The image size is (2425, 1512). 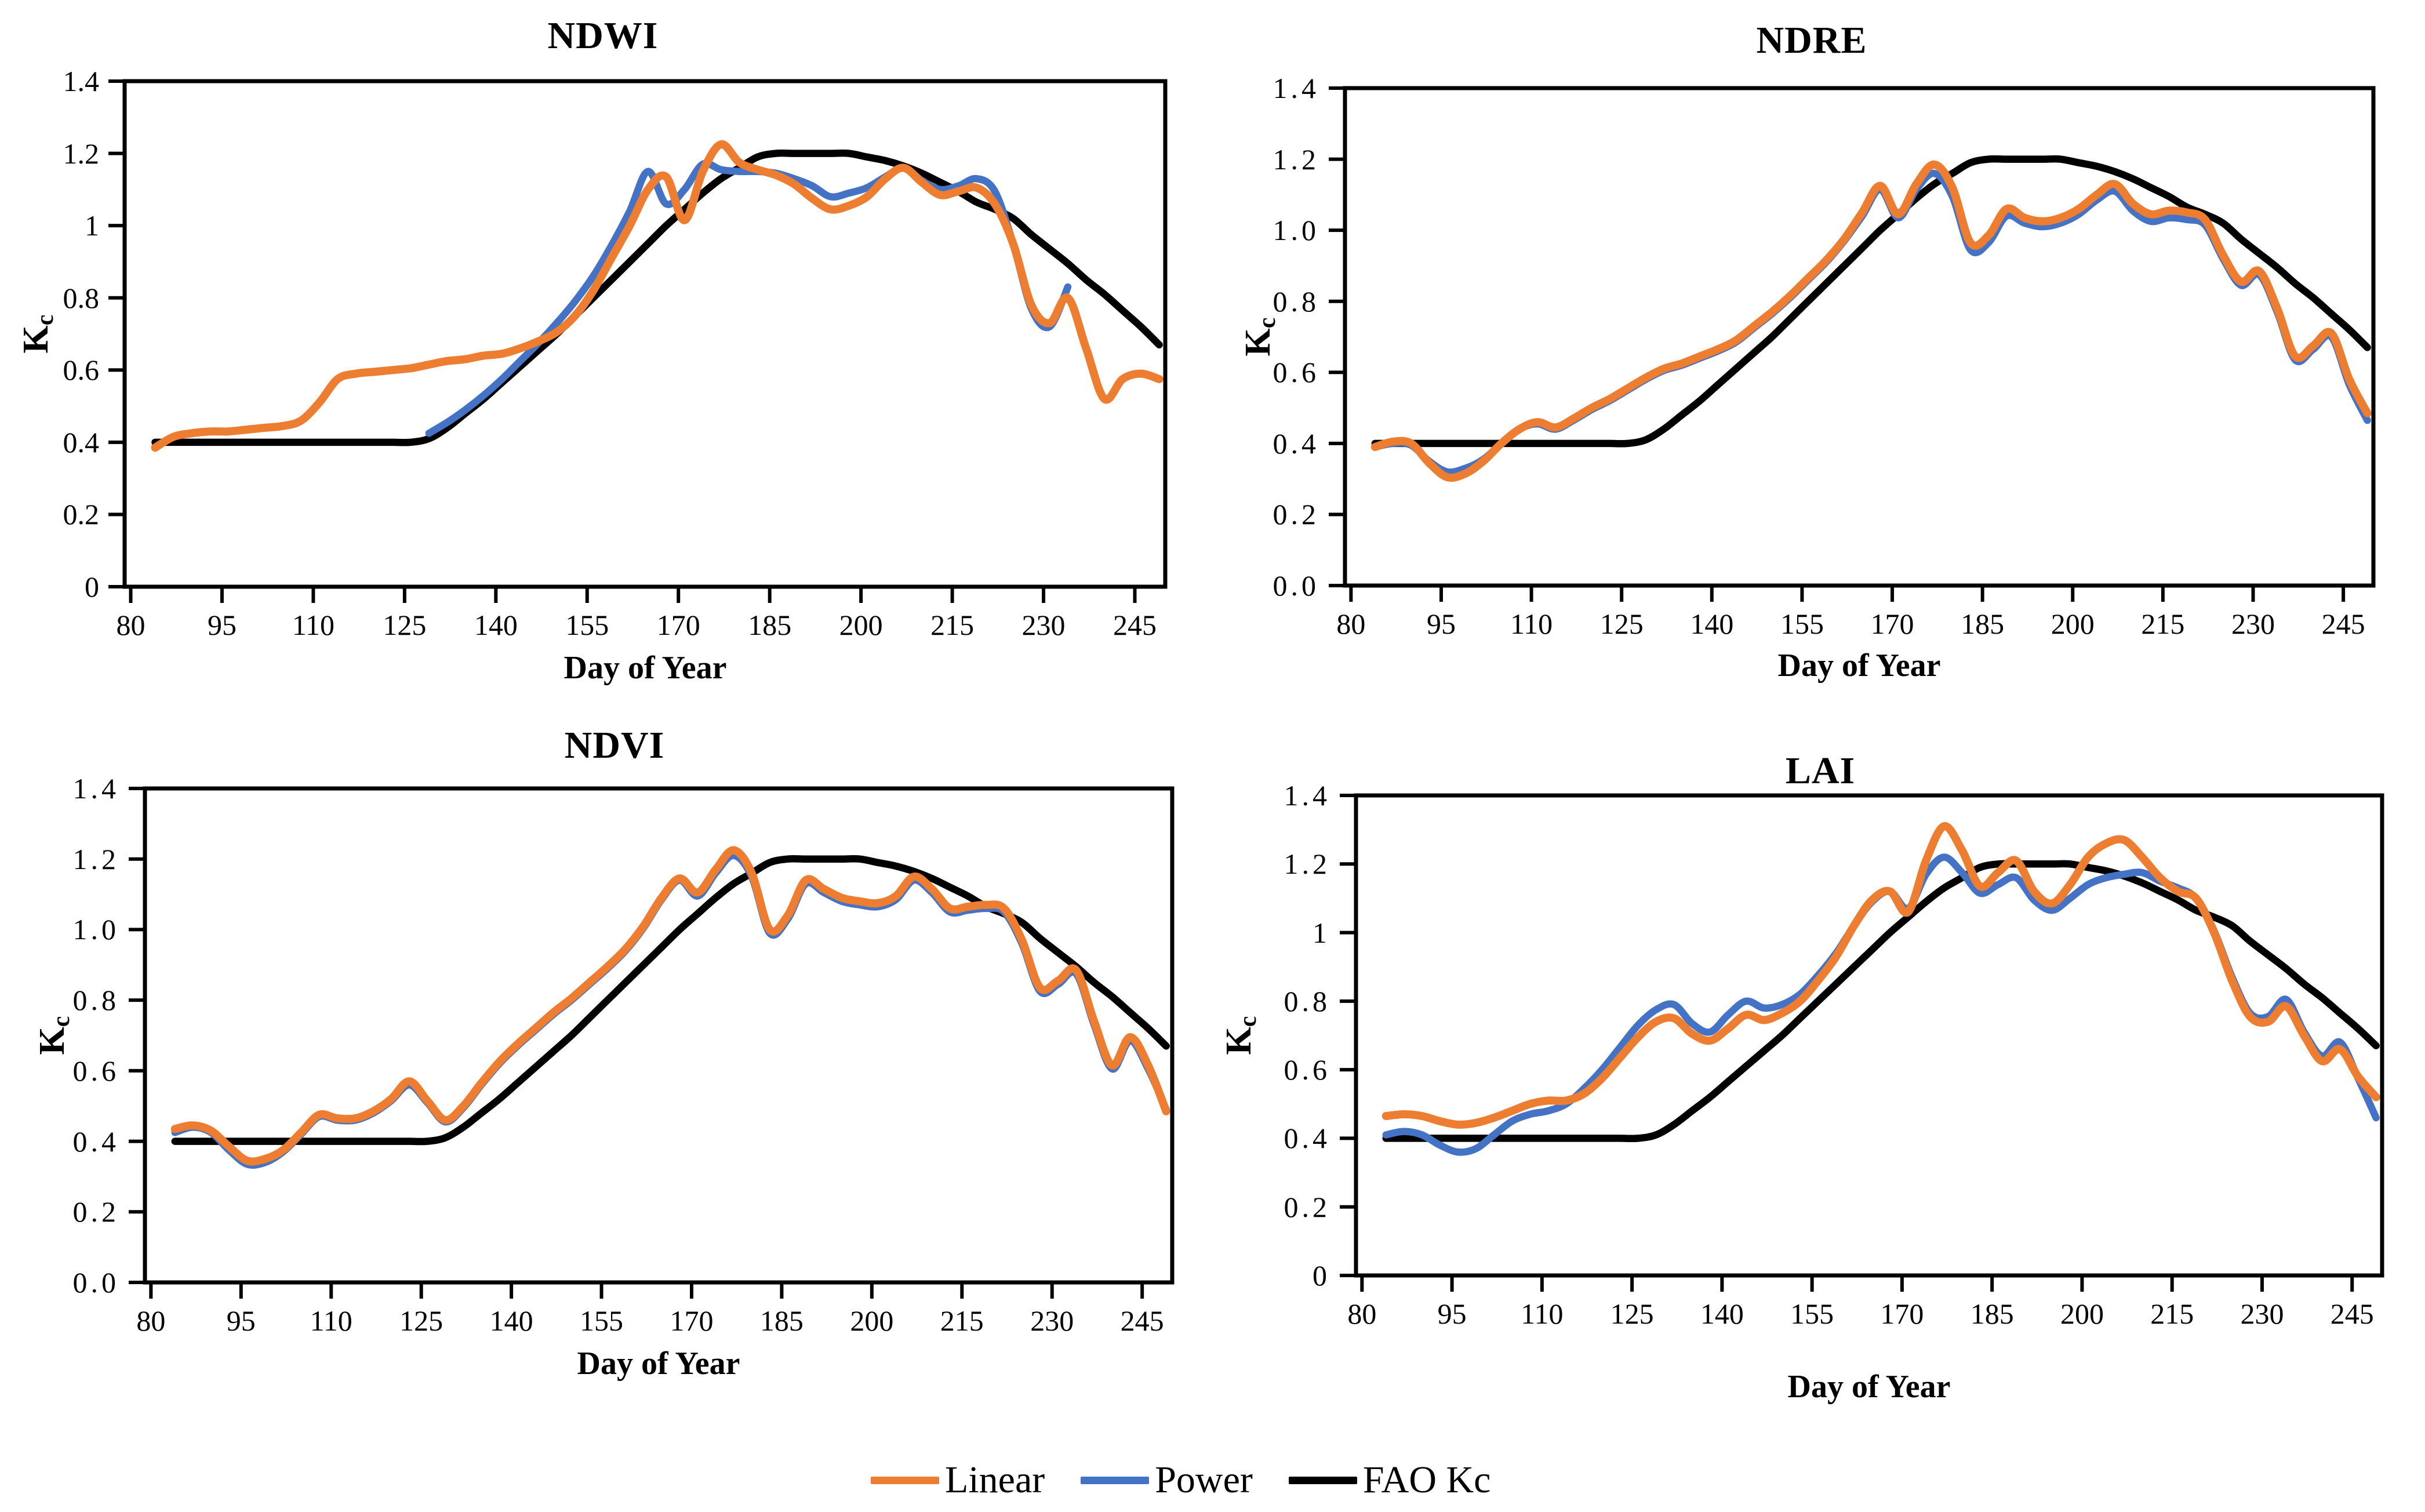 What do you see at coordinates (1307, 1138) in the screenshot?
I see `y-tick-label: 0.4` at bounding box center [1307, 1138].